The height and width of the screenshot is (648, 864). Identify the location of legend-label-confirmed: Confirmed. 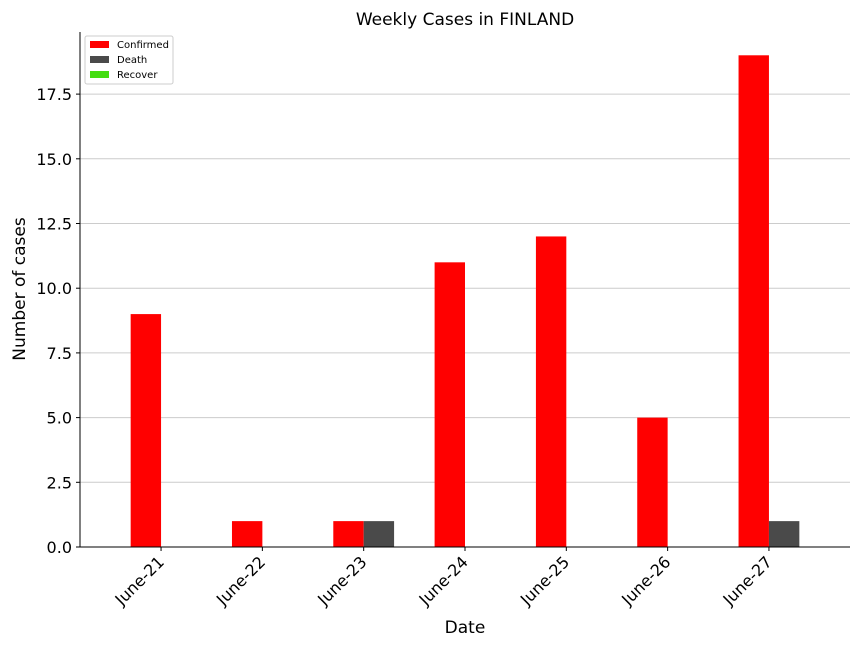
(143, 45).